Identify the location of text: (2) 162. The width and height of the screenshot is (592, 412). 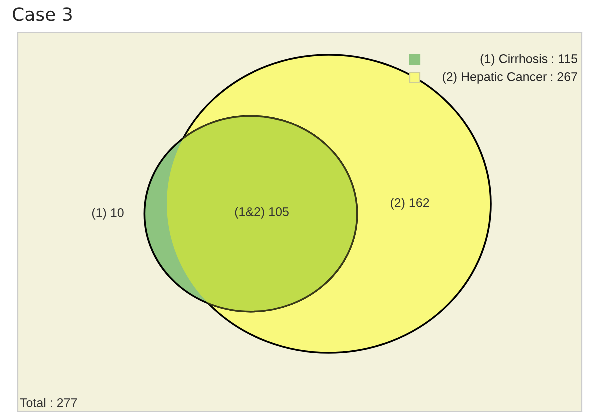
(410, 204).